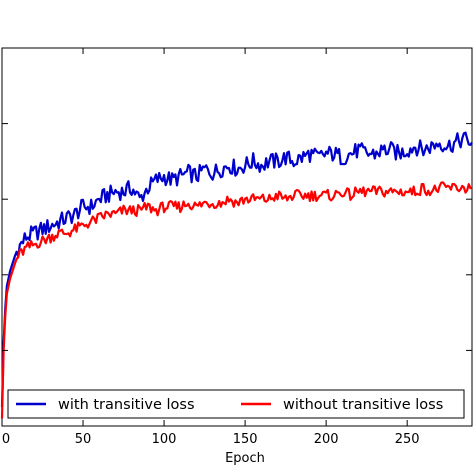 The image size is (474, 474). I want to click on x-tick-label: 200, so click(326, 439).